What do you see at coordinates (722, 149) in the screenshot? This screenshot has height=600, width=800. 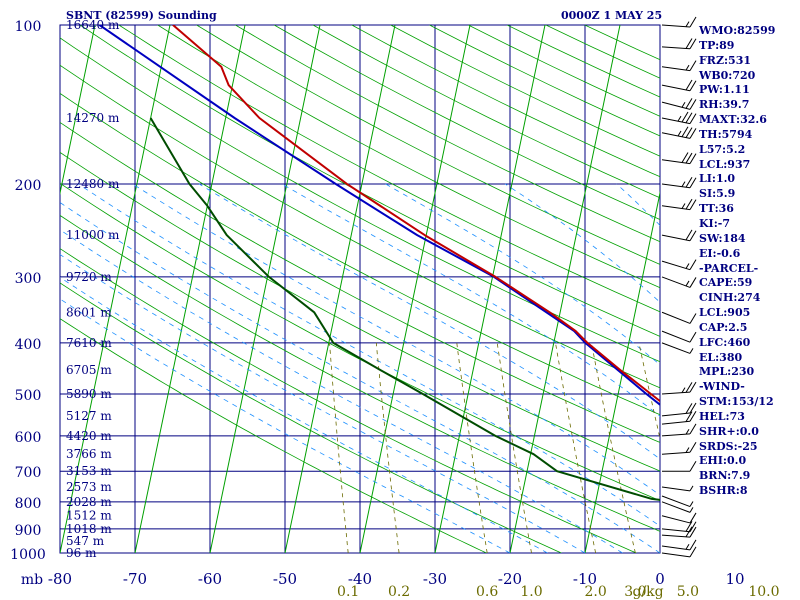 I see `sounding-index: L57:5.2` at bounding box center [722, 149].